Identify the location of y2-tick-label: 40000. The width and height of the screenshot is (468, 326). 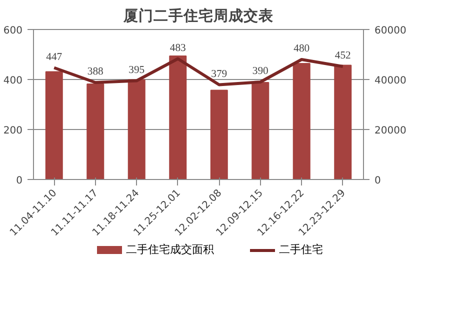
(390, 81).